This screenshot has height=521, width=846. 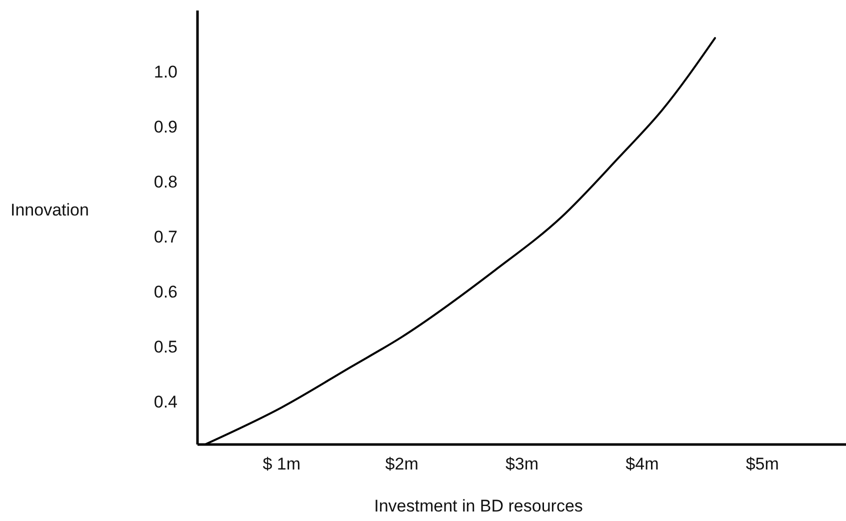 What do you see at coordinates (166, 347) in the screenshot?
I see `y-tick-label: 0.5` at bounding box center [166, 347].